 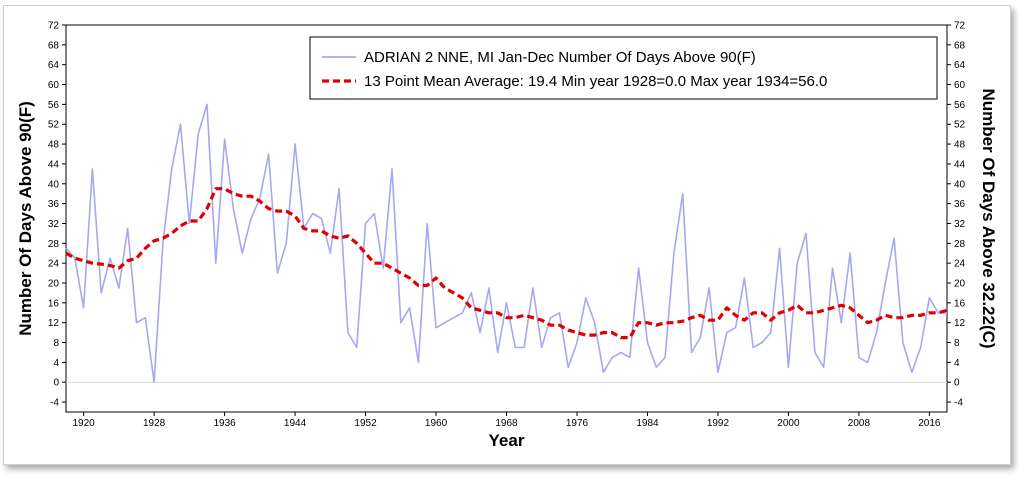 What do you see at coordinates (960, 303) in the screenshot?
I see `y-tick-label-right: 16` at bounding box center [960, 303].